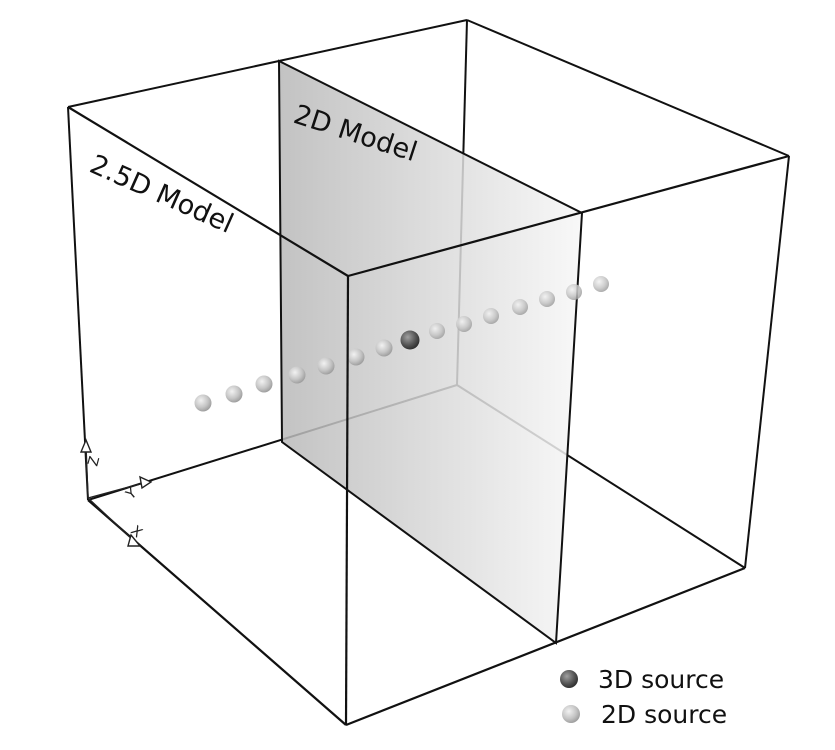 This screenshot has height=750, width=835. I want to click on front-vertical-edge, so click(347, 500).